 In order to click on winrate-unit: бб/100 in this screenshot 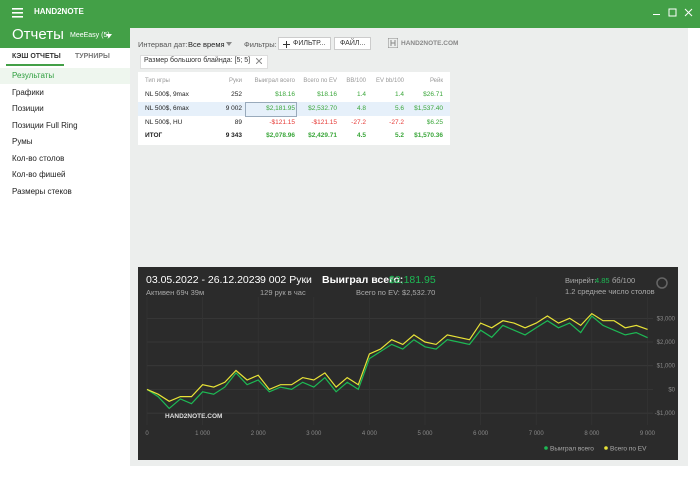, I will do `click(624, 280)`.